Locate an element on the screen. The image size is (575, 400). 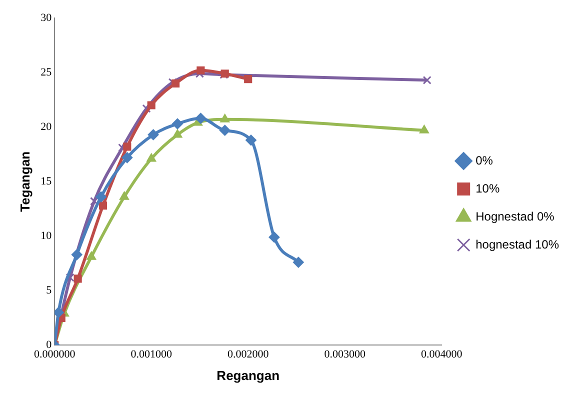
y-axis-title: Tegangan is located at coordinates (24, 181).